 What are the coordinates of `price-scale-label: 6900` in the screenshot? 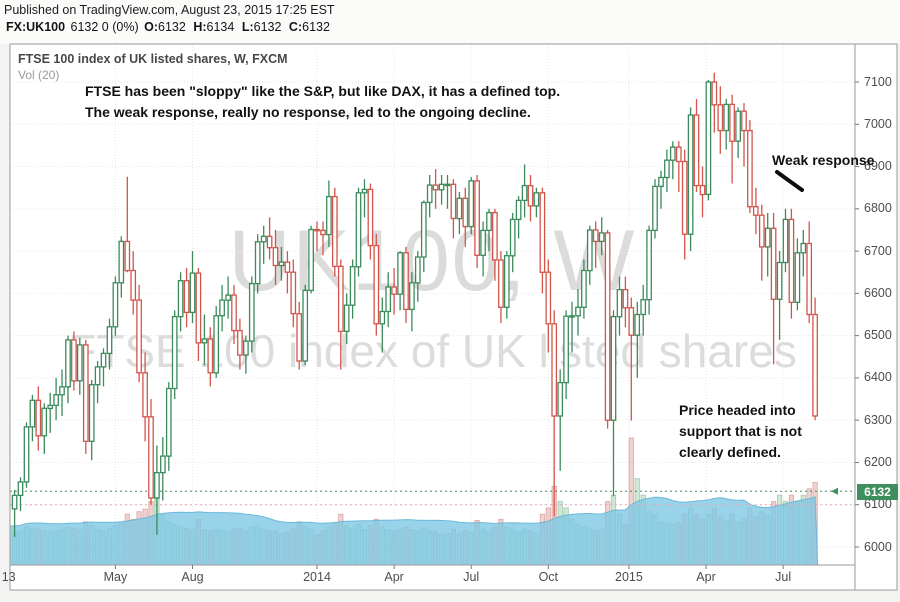 It's located at (878, 166).